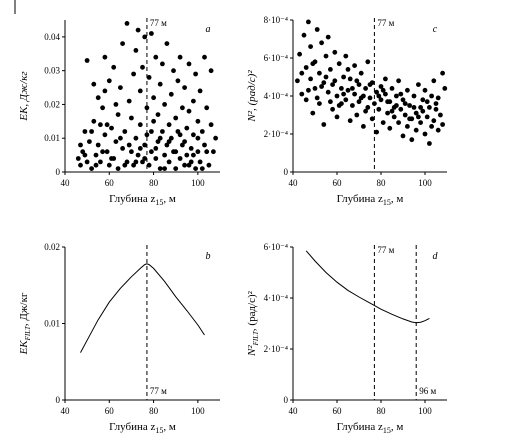 The image size is (517, 443). What do you see at coordinates (208, 256) in the screenshot?
I see `panel-label: b` at bounding box center [208, 256].